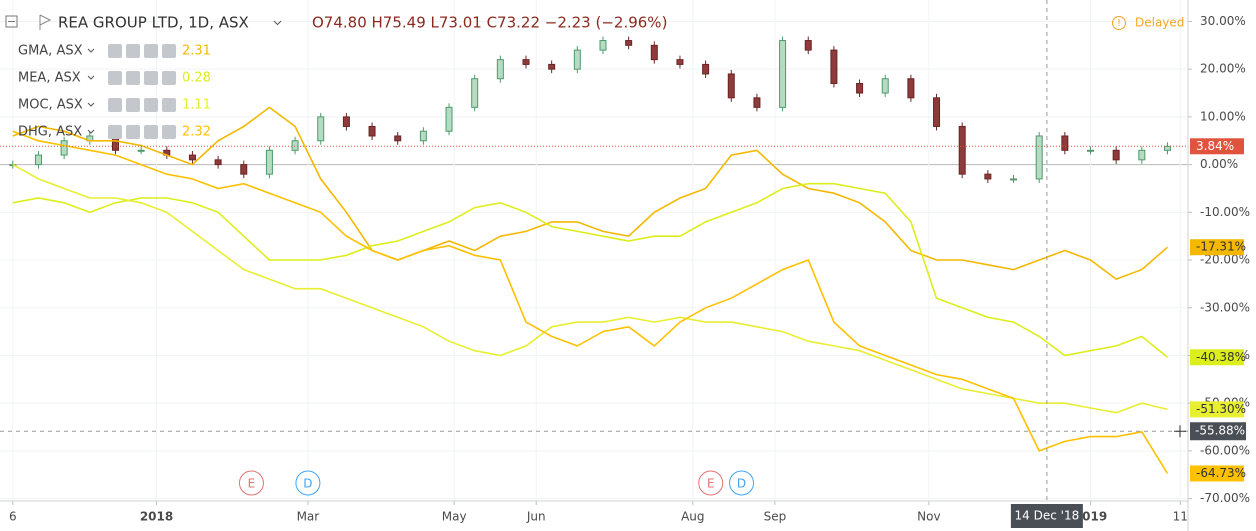  I want to click on crosshair-price-label: -55.88%, so click(1220, 431).